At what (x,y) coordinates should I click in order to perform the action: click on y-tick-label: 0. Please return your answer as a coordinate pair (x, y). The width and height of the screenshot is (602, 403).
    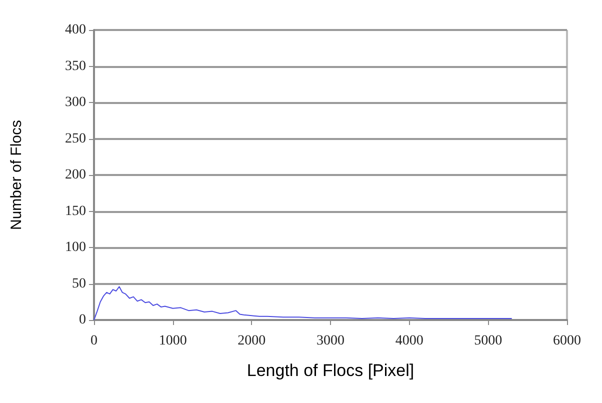
    Looking at the image, I should click on (82, 320).